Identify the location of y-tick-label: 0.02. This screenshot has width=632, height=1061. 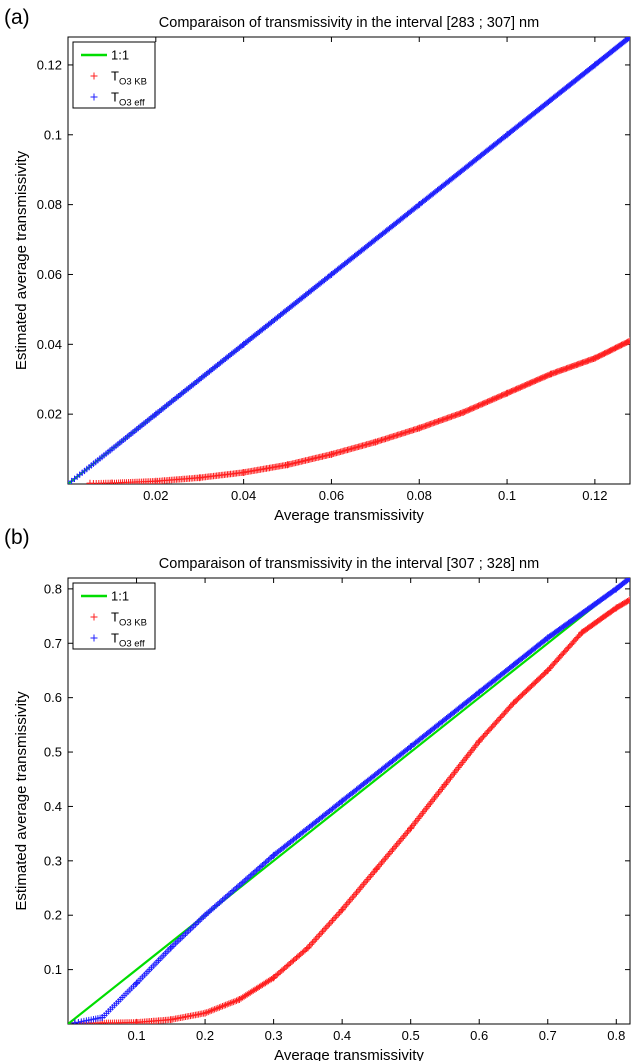
(49, 414).